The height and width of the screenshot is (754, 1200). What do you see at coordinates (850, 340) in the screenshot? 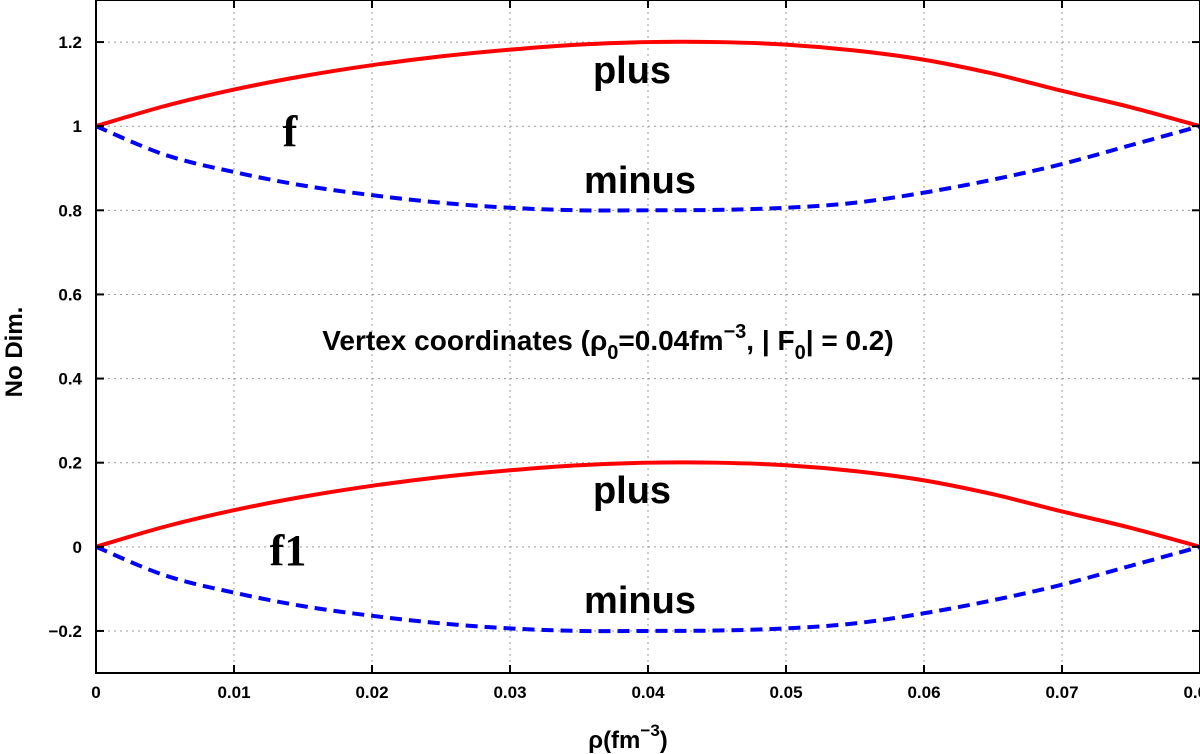
I see `vertex-suffix: | = 0.2)` at bounding box center [850, 340].